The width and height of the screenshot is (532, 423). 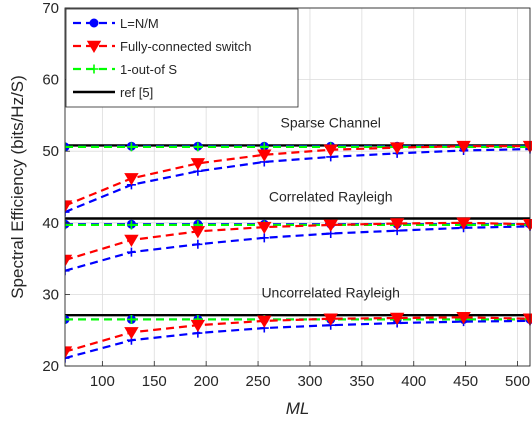 I want to click on y-tick-label: 60, so click(x=50, y=80).